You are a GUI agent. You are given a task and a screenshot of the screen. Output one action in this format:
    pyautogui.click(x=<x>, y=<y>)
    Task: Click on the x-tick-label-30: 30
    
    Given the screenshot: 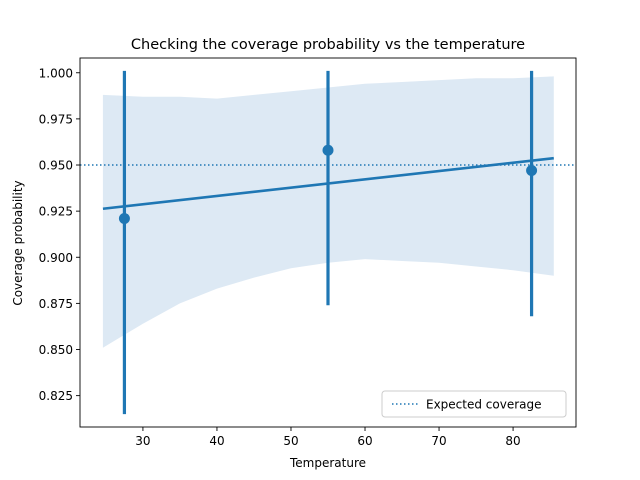 What is the action you would take?
    pyautogui.click(x=142, y=441)
    